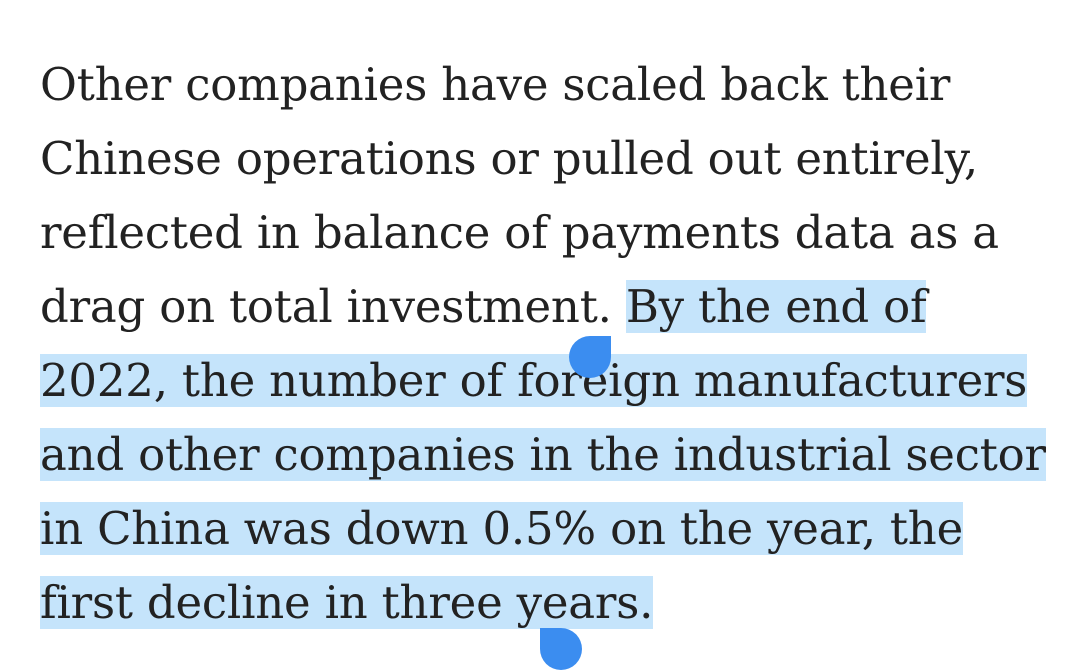 This screenshot has height=670, width=1080. I want to click on selection-start-handle, so click(590, 357).